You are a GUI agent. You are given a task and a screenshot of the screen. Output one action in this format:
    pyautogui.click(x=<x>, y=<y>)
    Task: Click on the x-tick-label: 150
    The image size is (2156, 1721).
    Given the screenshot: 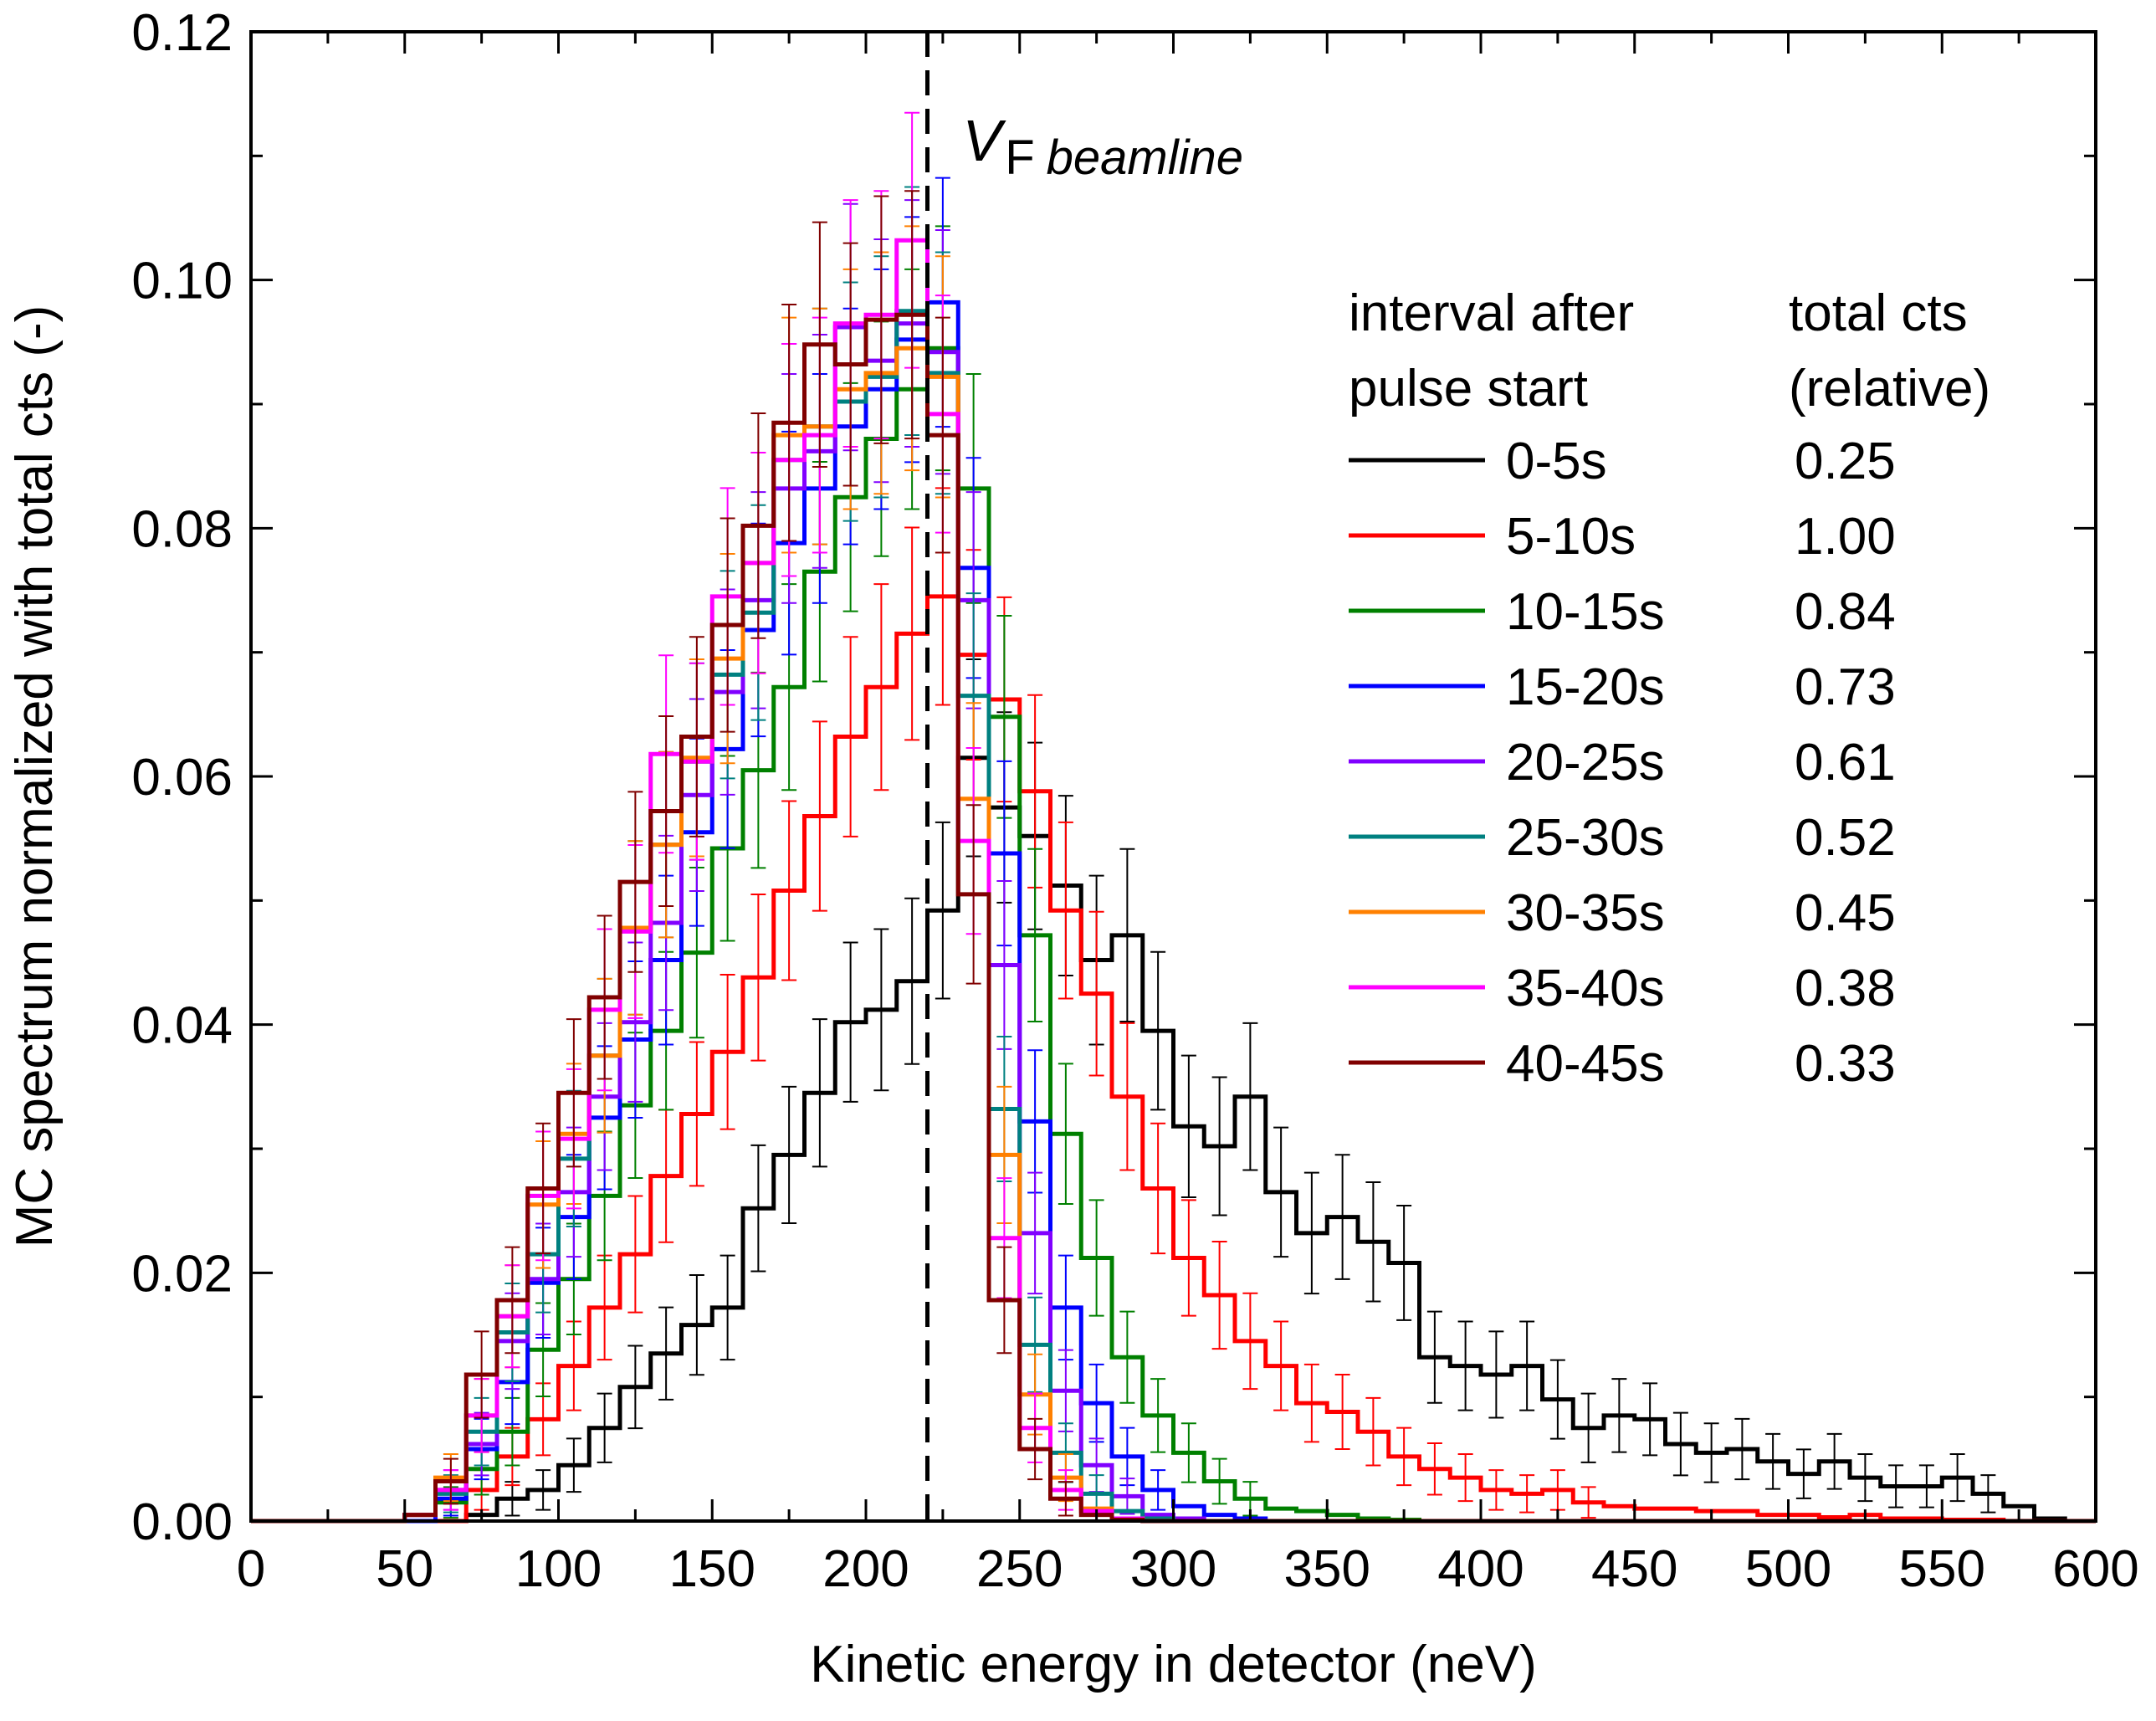 What is the action you would take?
    pyautogui.click(x=712, y=1569)
    